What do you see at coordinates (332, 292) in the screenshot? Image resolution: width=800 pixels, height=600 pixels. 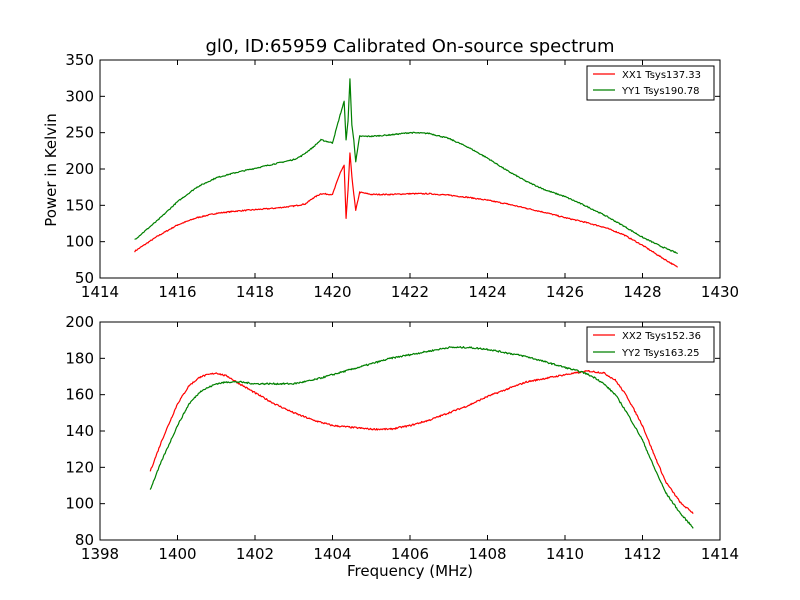 I see `x-tick-label: 1420` at bounding box center [332, 292].